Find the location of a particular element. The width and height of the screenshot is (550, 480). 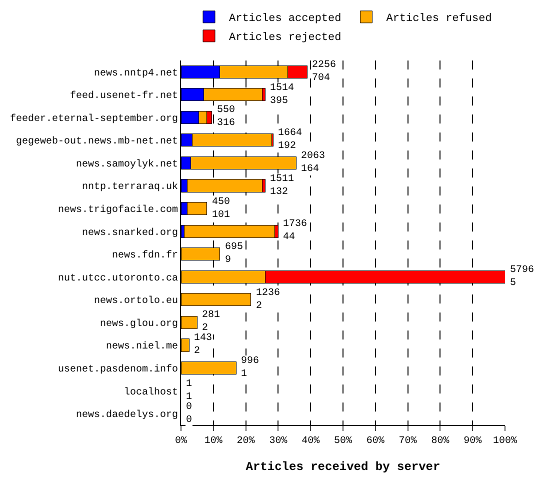

x-tick-label: 80% is located at coordinates (440, 441).